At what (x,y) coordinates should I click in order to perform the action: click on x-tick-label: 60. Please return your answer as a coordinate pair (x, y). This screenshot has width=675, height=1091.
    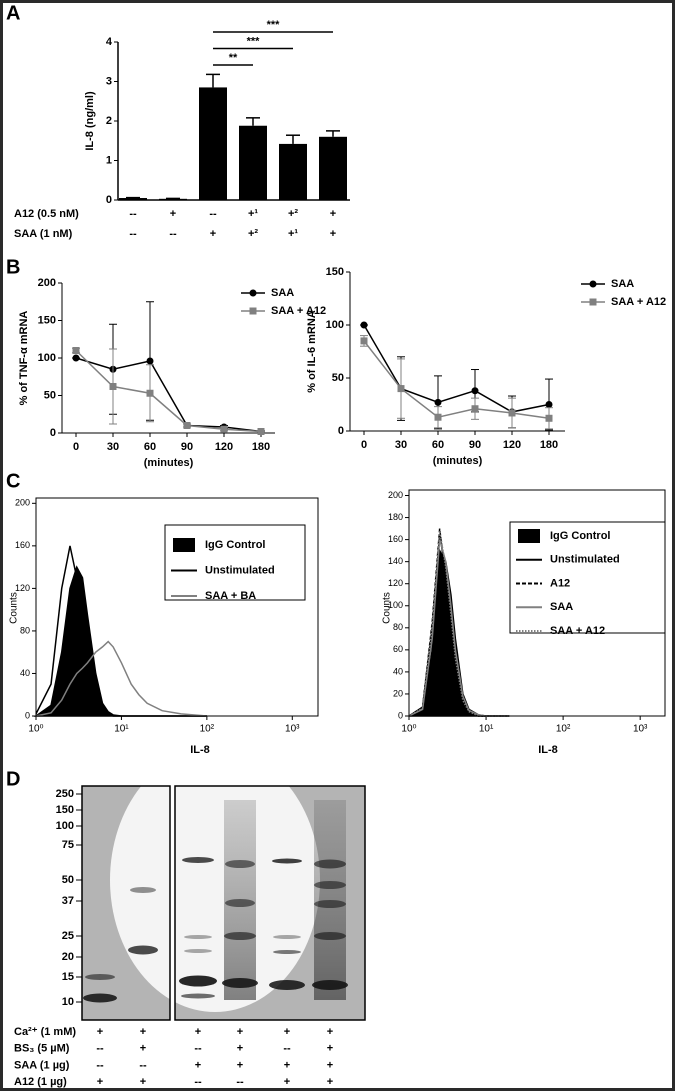
    Looking at the image, I should click on (438, 445).